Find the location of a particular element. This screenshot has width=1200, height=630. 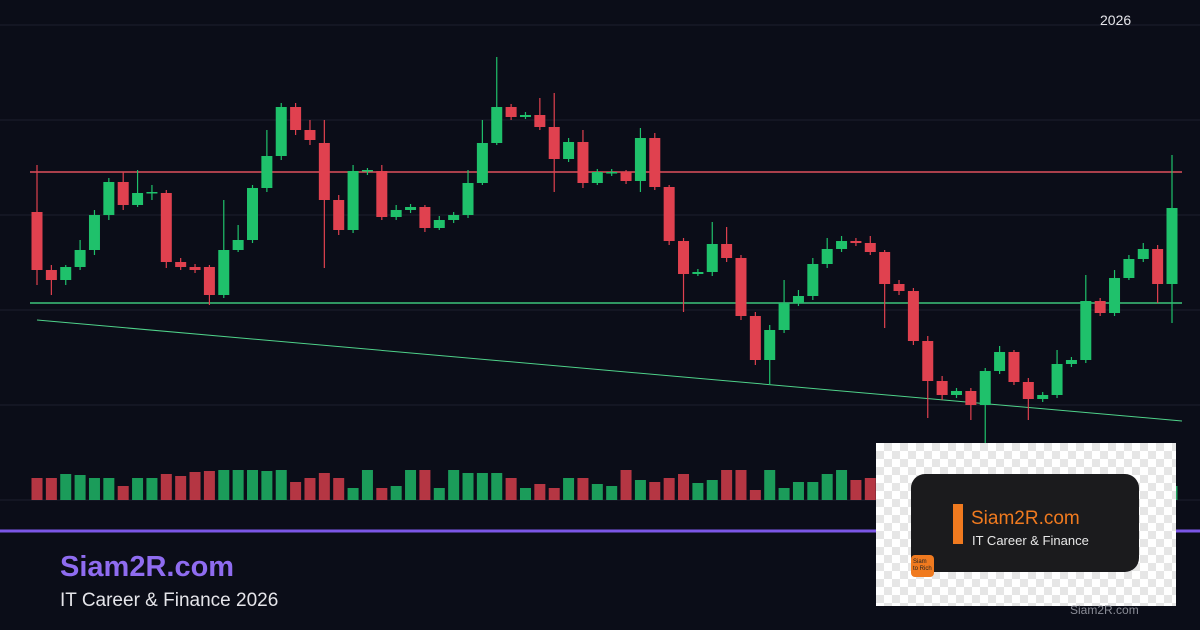

logo-badge: Siam to Rich is located at coordinates (922, 566).